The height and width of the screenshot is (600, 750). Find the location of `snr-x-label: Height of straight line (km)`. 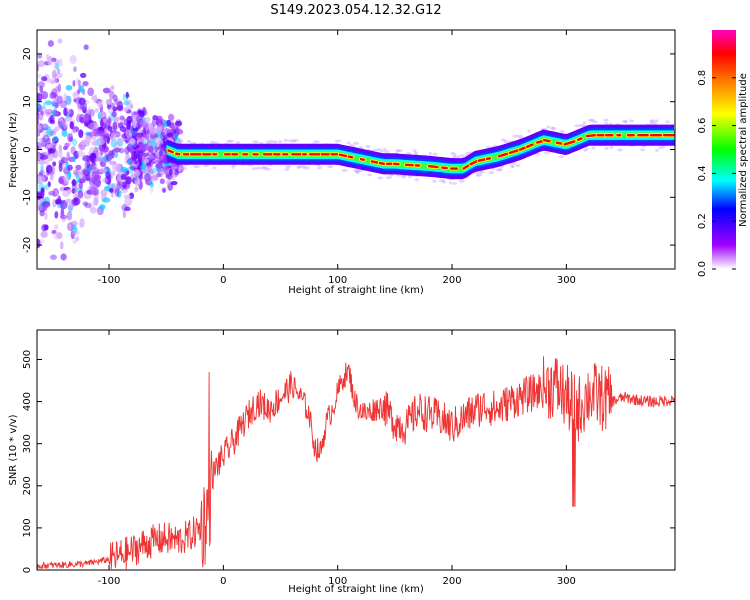

snr-x-label: Height of straight line (km) is located at coordinates (356, 589).